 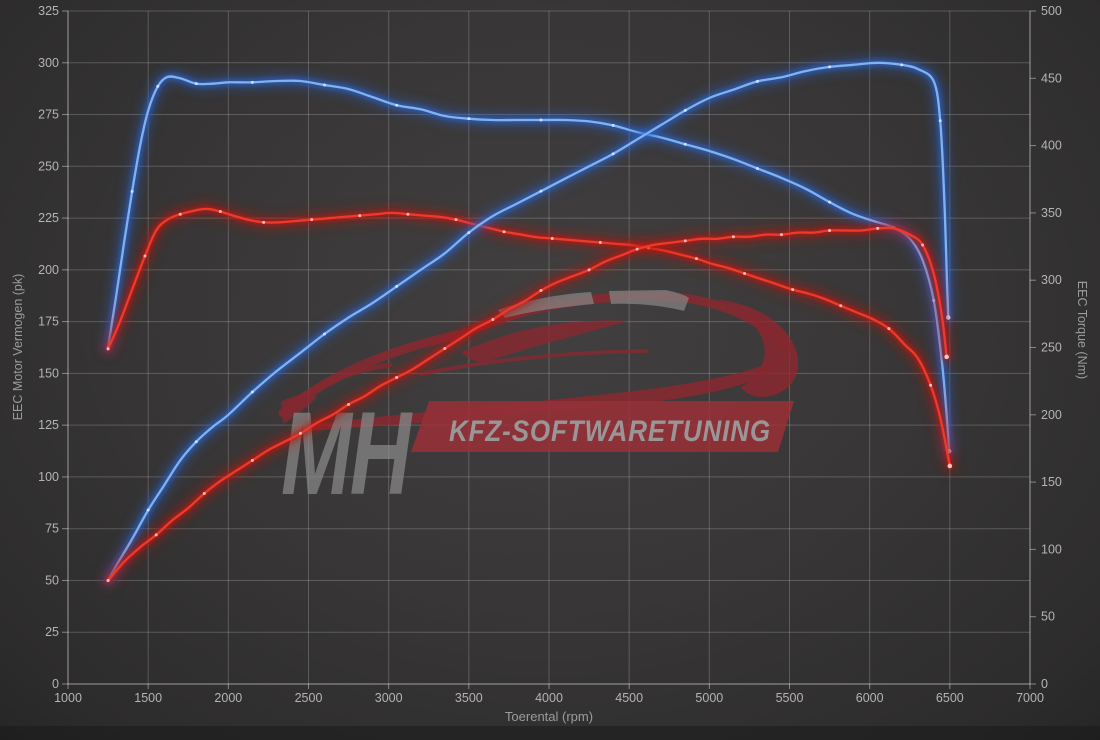 I want to click on right-tick-label: 100, so click(x=1051, y=549).